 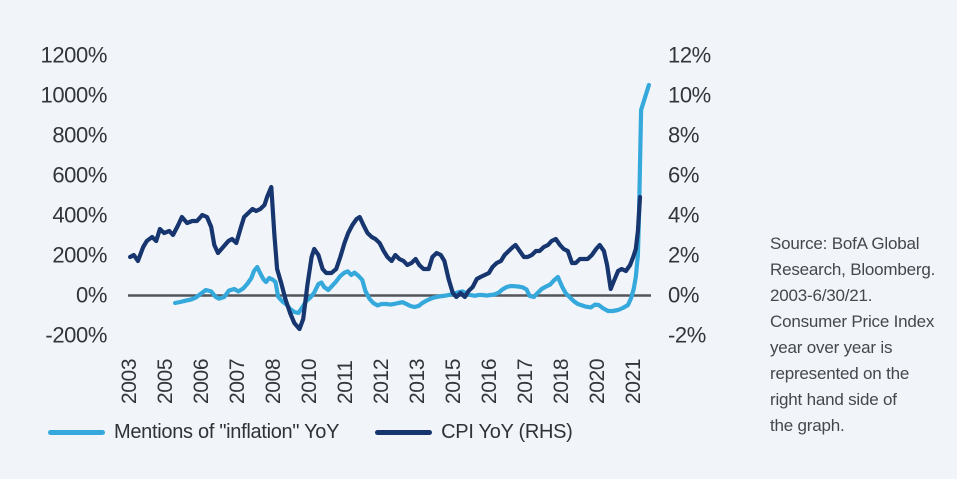 I want to click on svg-text: 10%, so click(x=689, y=95).